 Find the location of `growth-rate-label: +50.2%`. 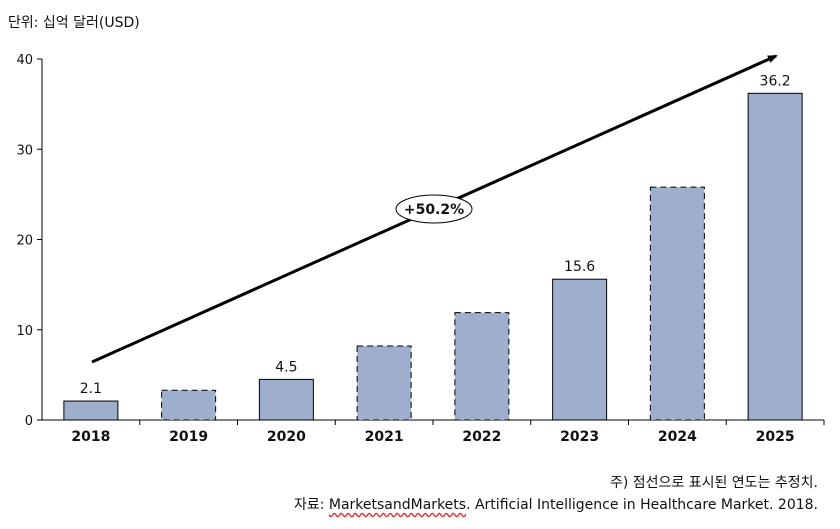

growth-rate-label: +50.2% is located at coordinates (434, 210).